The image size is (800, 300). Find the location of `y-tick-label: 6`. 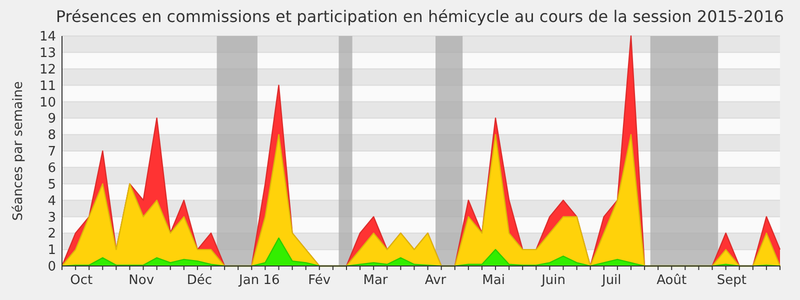

y-tick-label: 6 is located at coordinates (52, 168).